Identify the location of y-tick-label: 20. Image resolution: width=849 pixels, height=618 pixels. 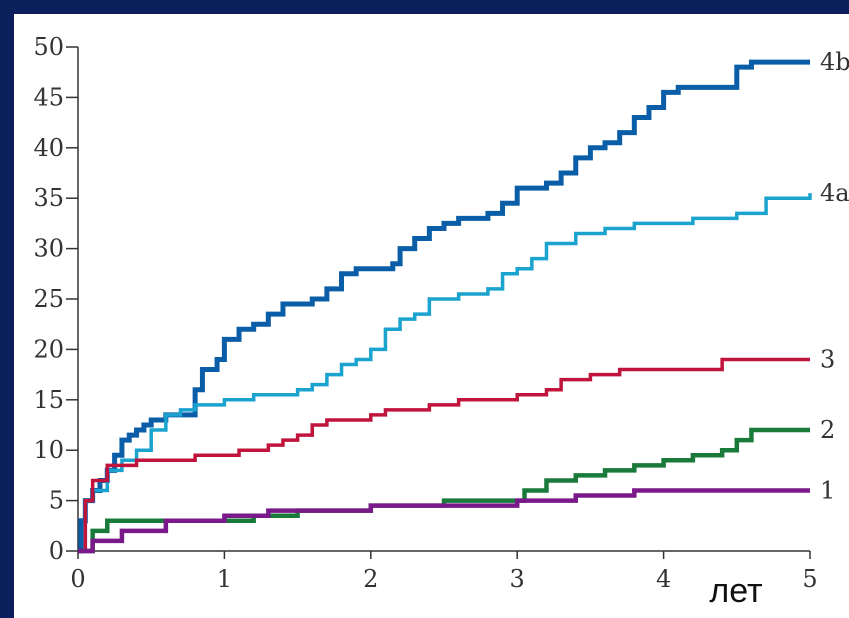
(48, 349).